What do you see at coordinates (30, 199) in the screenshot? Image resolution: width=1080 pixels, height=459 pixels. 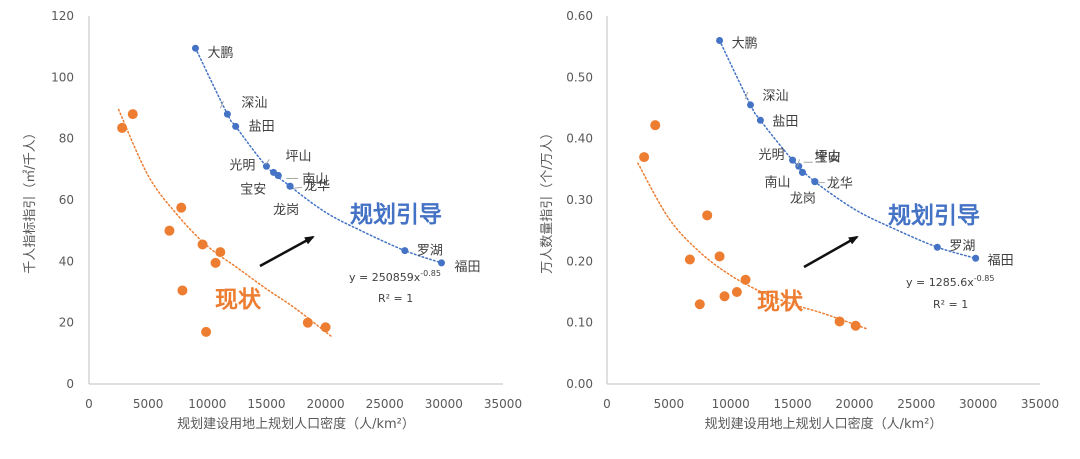 I see `y-axis-title: 千人指标指引（㎡/千人）` at bounding box center [30, 199].